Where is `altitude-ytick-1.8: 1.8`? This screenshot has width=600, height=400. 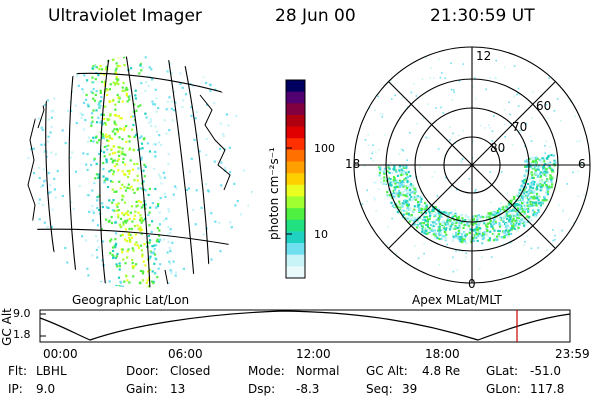 altitude-ytick-1.8: 1.8 is located at coordinates (22, 334).